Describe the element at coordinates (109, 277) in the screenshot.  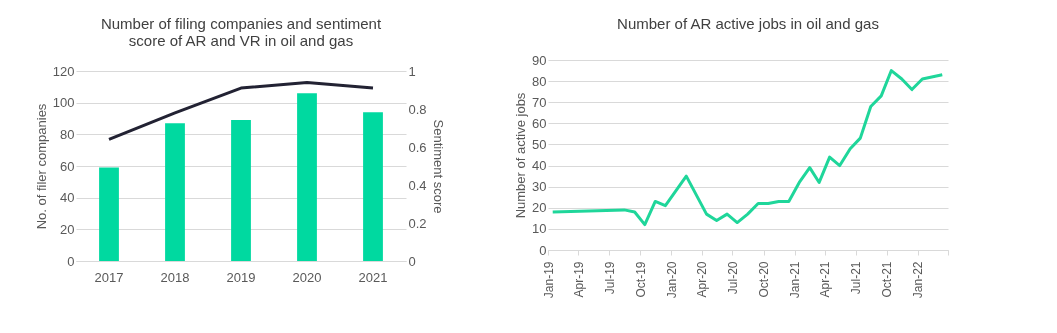
I see `x-tick-label: 2017` at that location.